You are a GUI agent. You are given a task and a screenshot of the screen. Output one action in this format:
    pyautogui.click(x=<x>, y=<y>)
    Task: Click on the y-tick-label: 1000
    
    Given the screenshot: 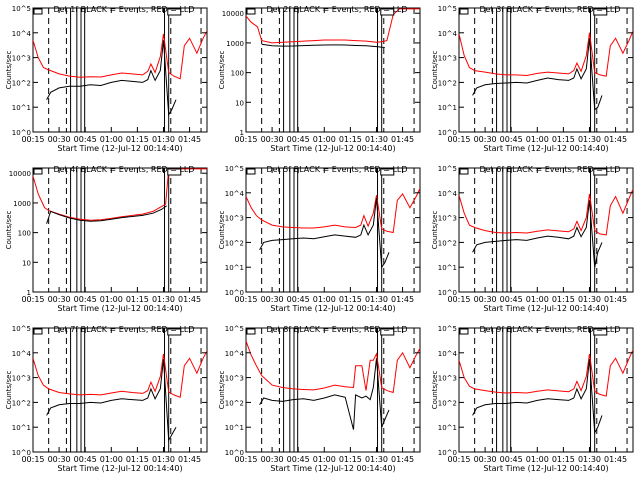 What is the action you would take?
    pyautogui.click(x=22, y=204)
    